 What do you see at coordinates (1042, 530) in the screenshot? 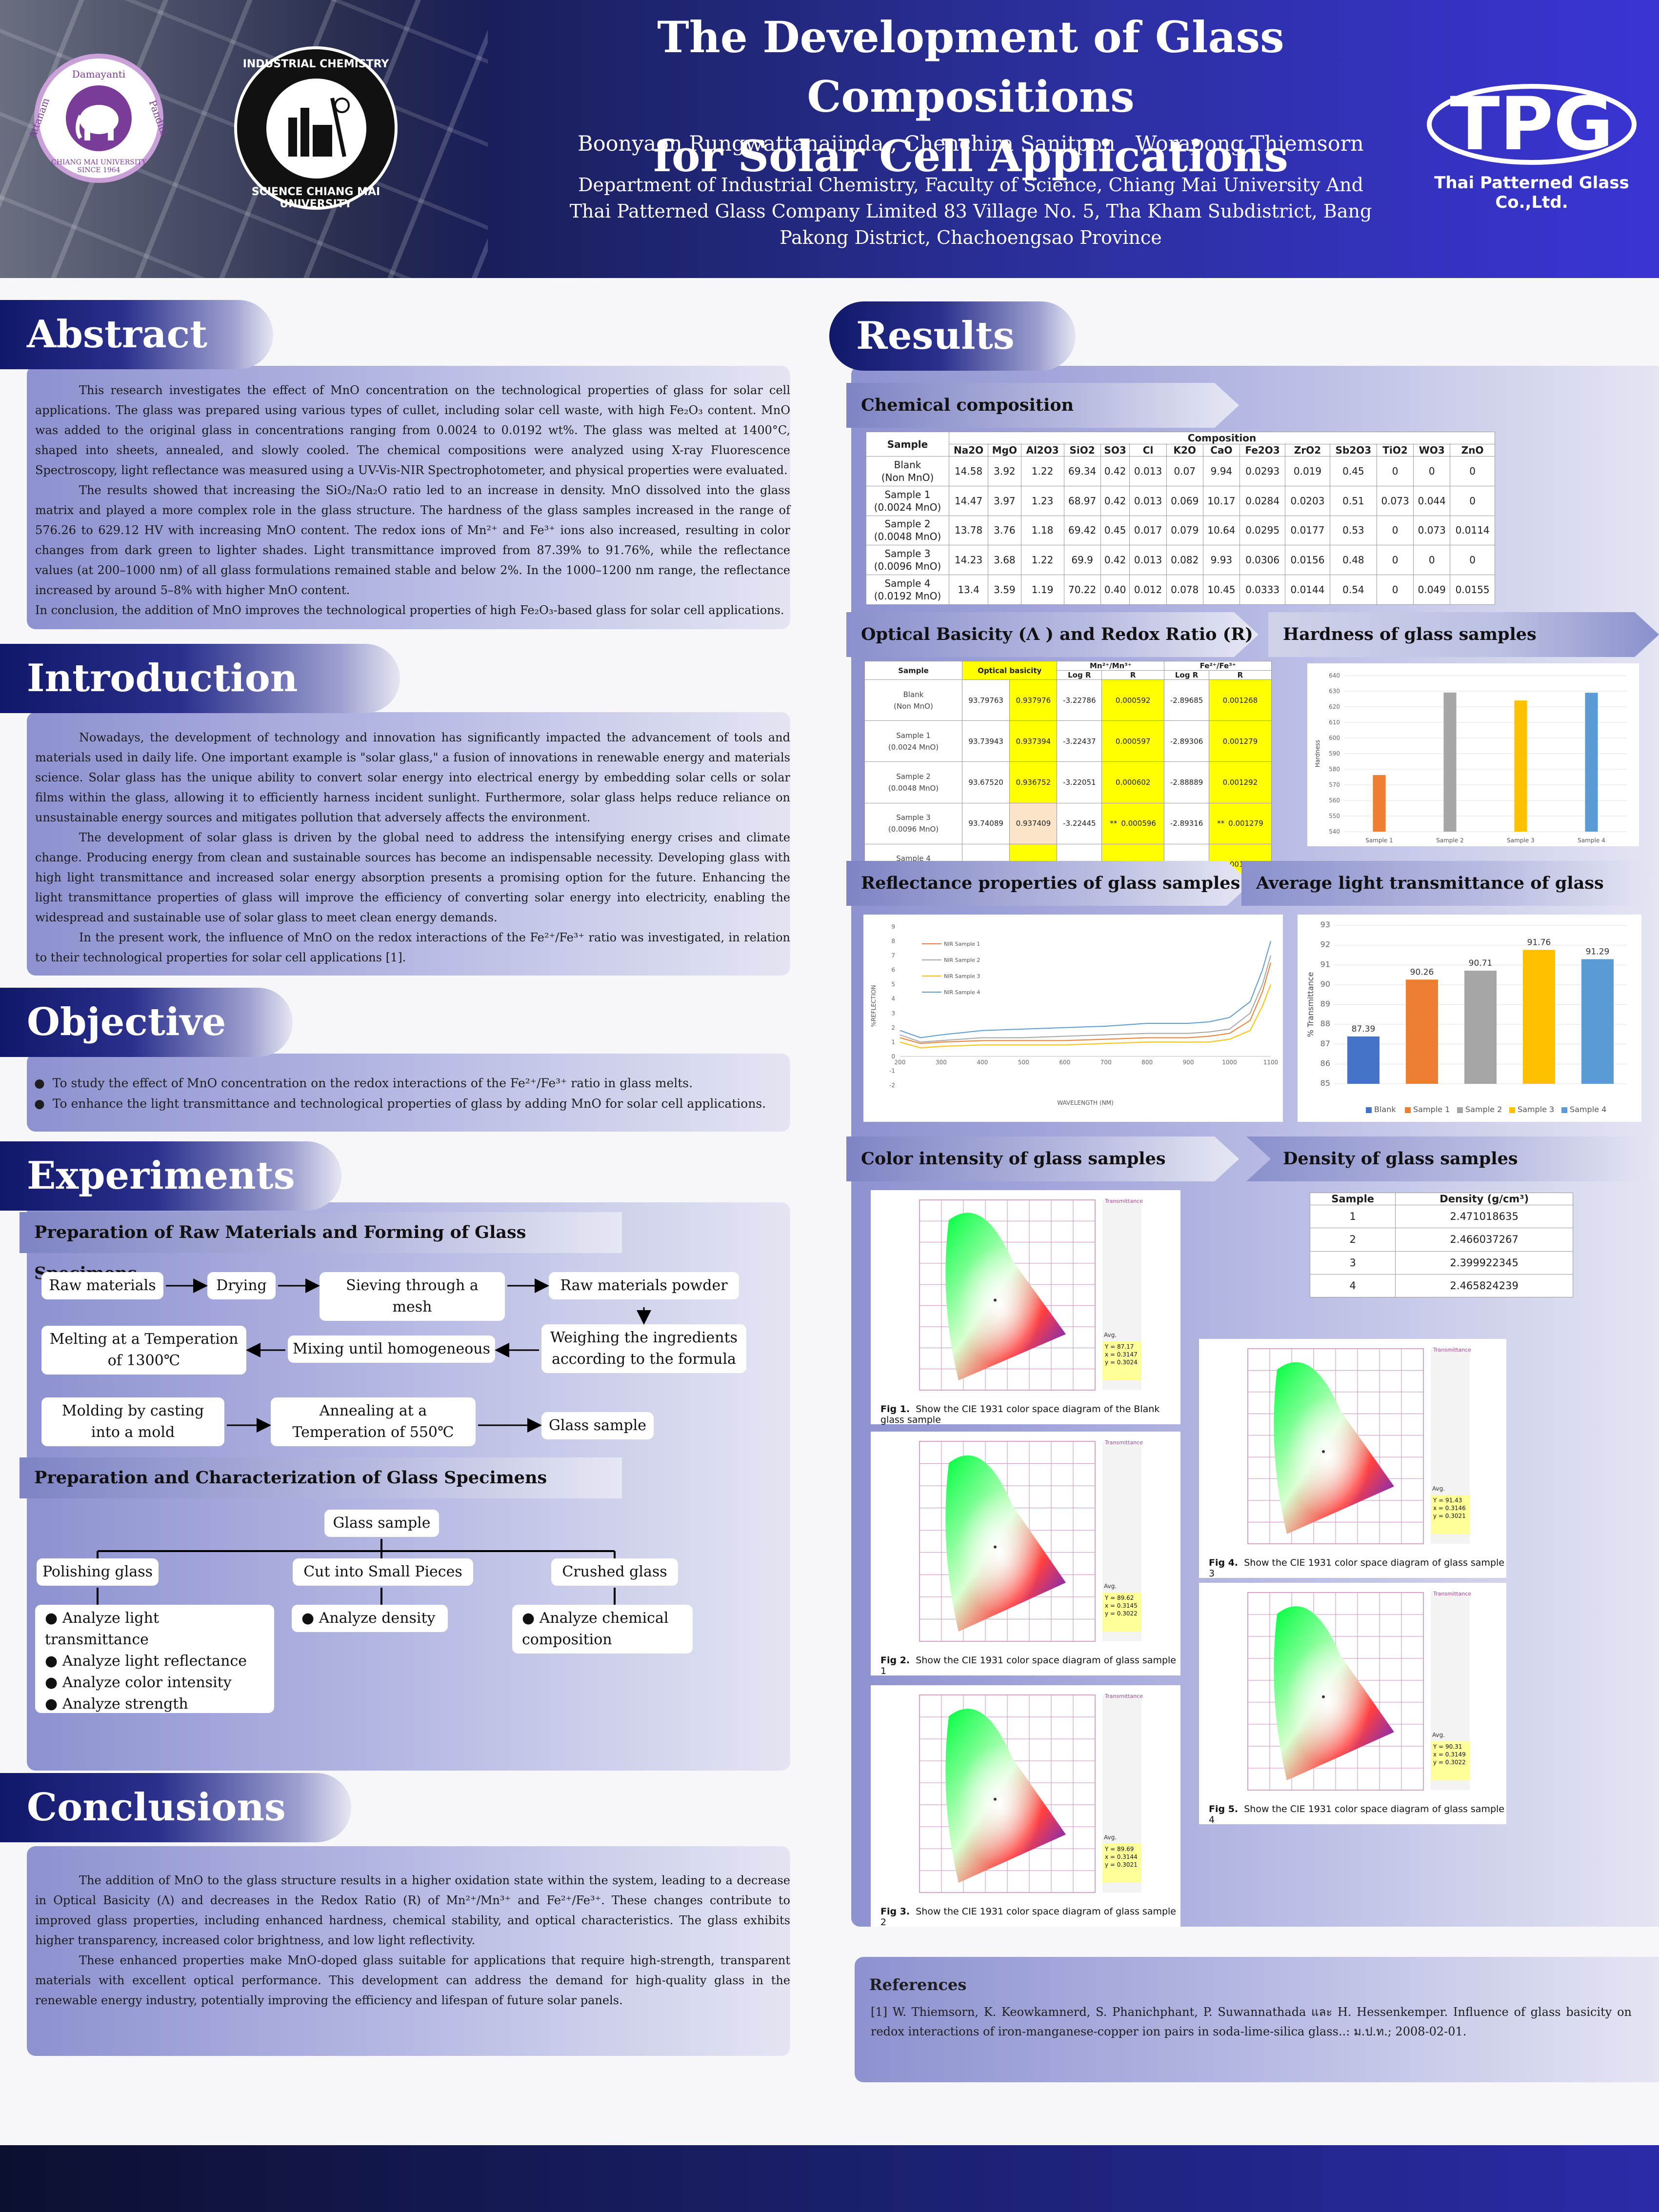
I see `chem-table-cell: 1.18` at bounding box center [1042, 530].